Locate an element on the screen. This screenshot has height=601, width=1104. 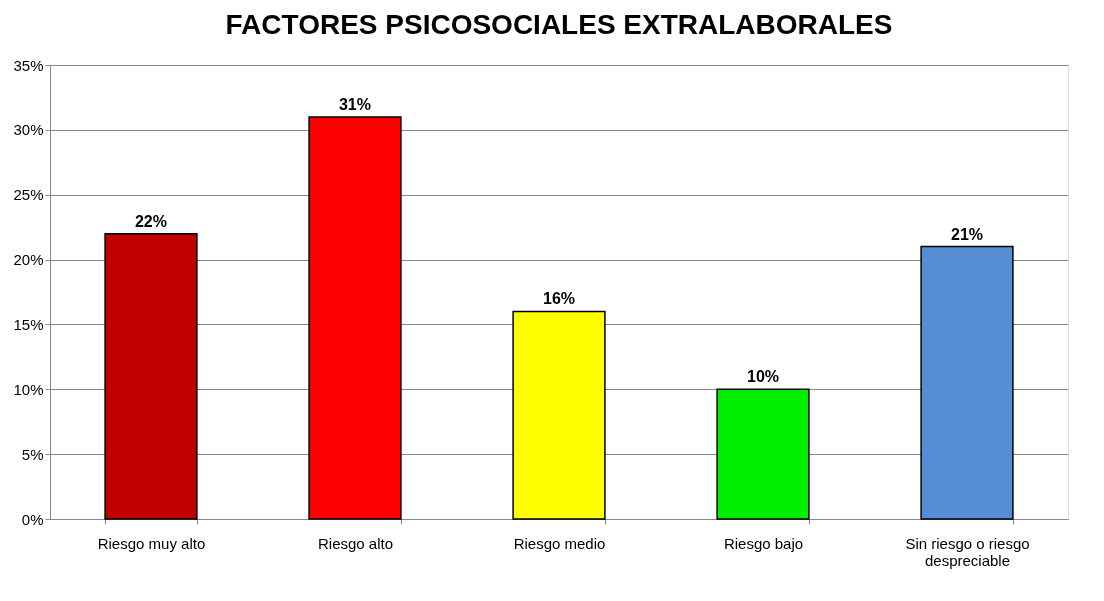
y-tick-label: 5% is located at coordinates (32, 454).